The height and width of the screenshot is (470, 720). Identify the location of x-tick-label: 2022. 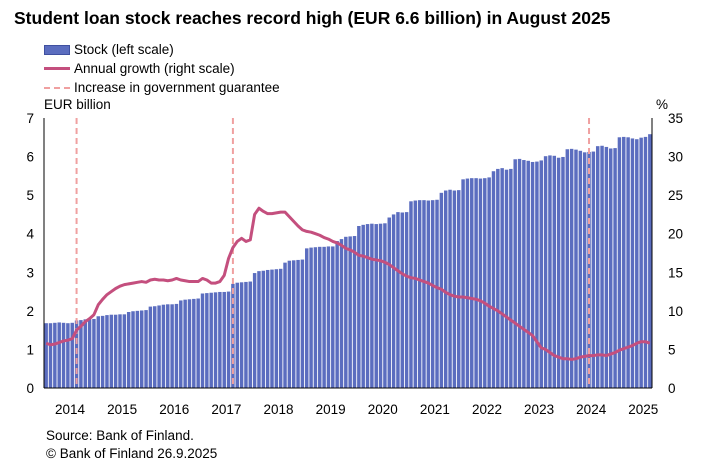
(487, 409).